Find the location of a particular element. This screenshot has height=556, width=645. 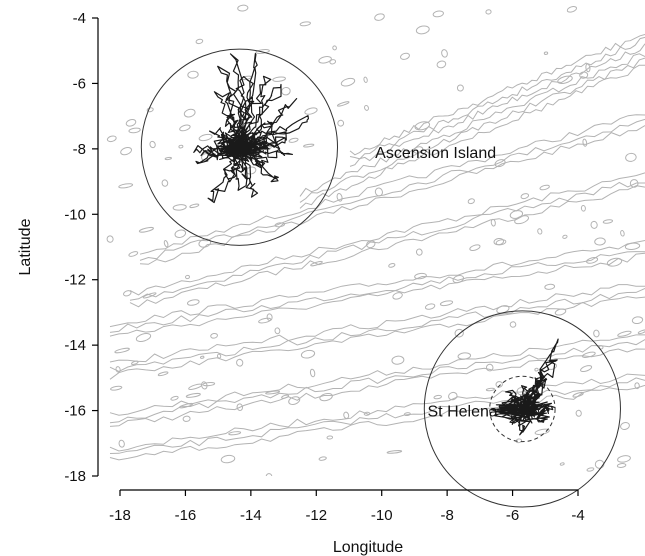

y-tick-label: -14 is located at coordinates (75, 345).